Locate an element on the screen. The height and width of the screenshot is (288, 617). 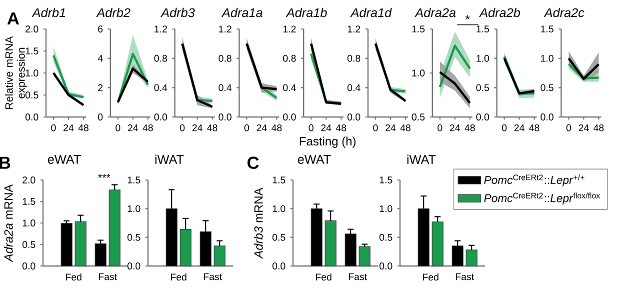
y-tick-label: 4 is located at coordinates (100, 58).